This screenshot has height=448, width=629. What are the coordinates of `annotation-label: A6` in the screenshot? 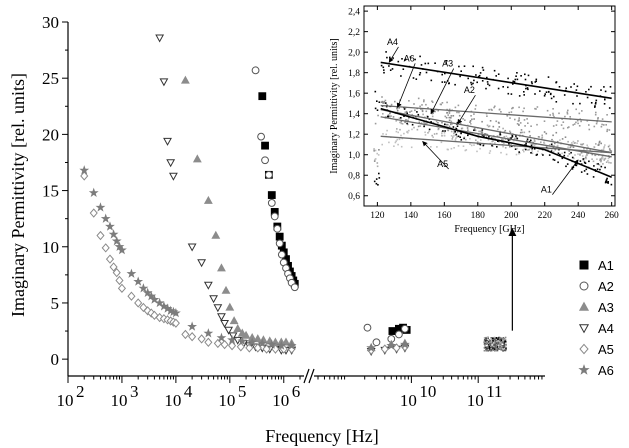 It's located at (409, 58).